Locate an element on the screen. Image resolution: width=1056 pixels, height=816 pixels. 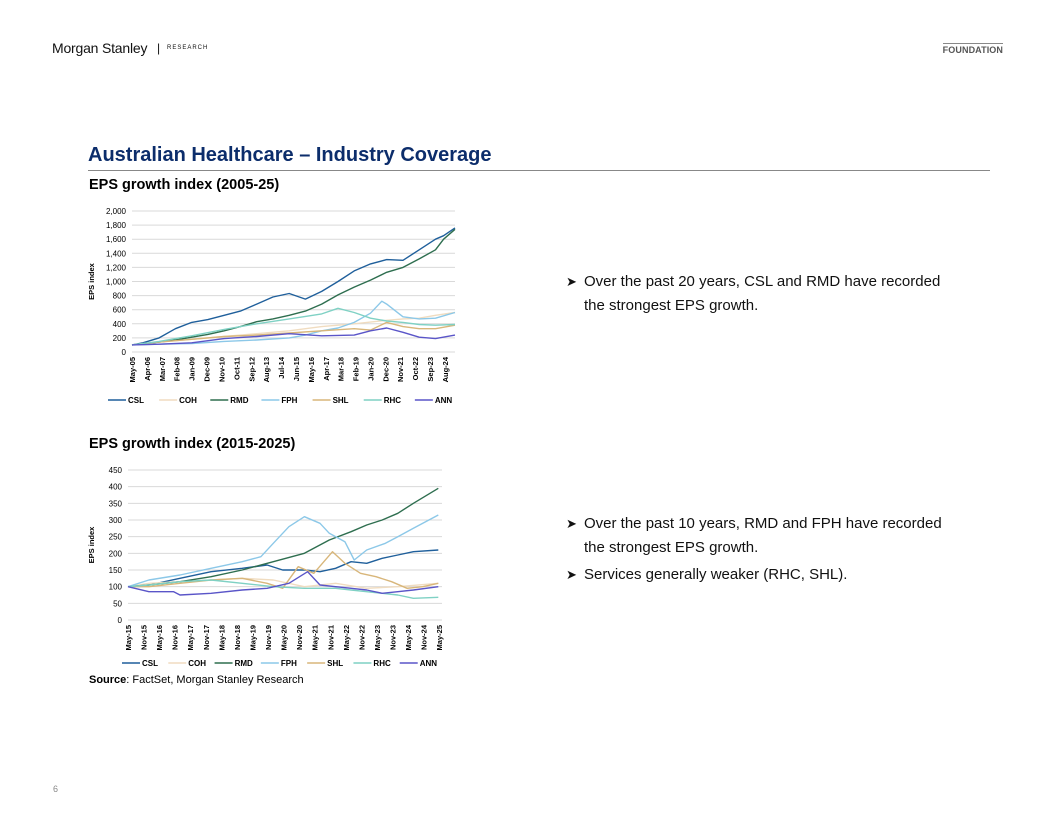
x-tick-label: Dec-09 is located at coordinates (207, 369).